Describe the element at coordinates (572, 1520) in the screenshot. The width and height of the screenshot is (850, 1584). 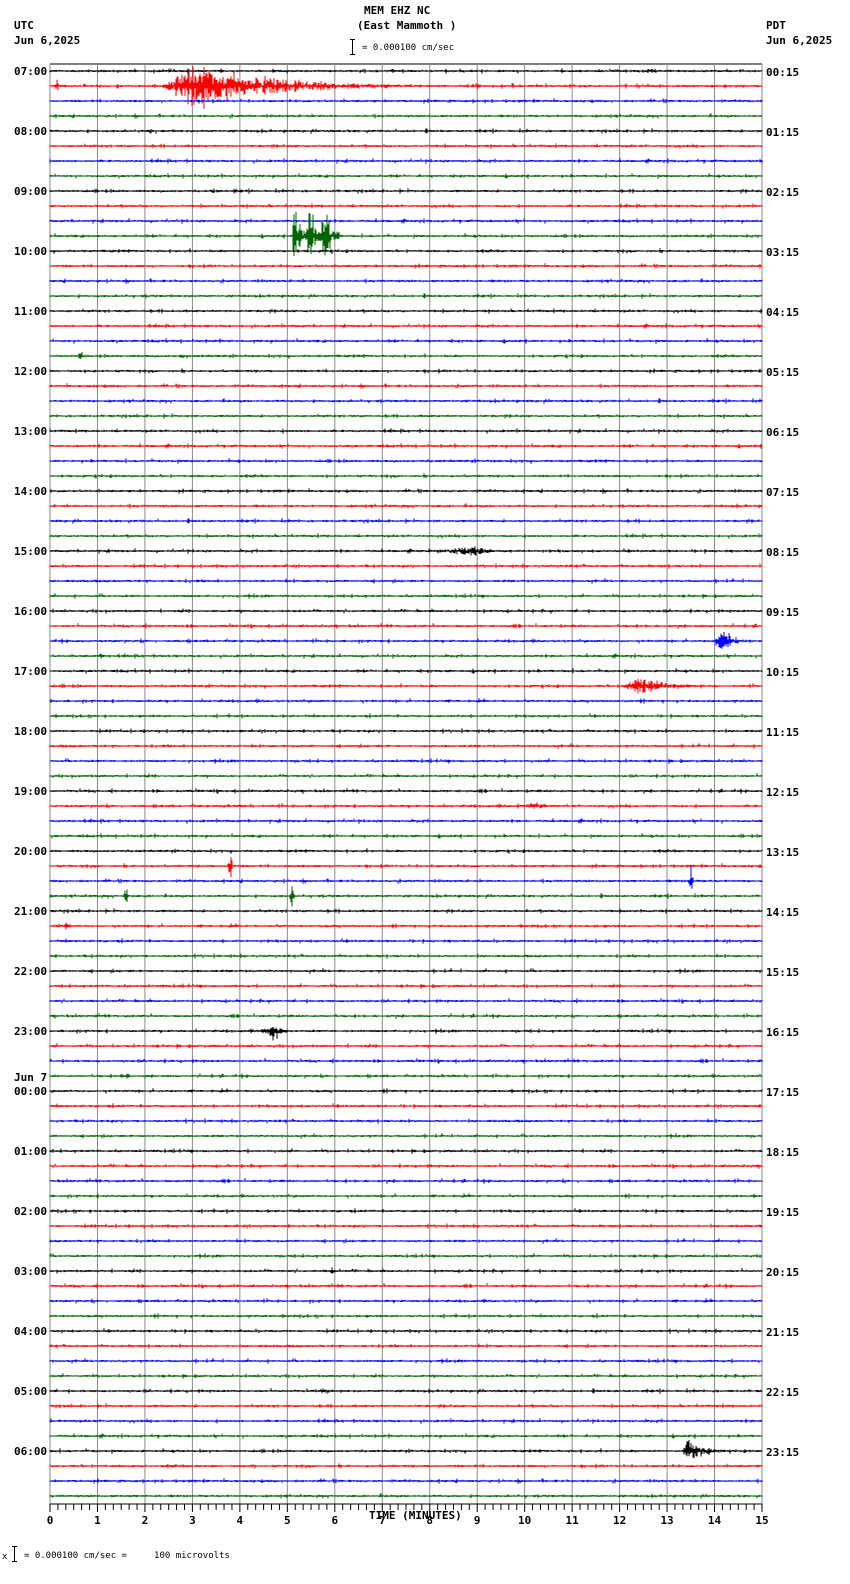
I see `x-tick-label: 11` at that location.